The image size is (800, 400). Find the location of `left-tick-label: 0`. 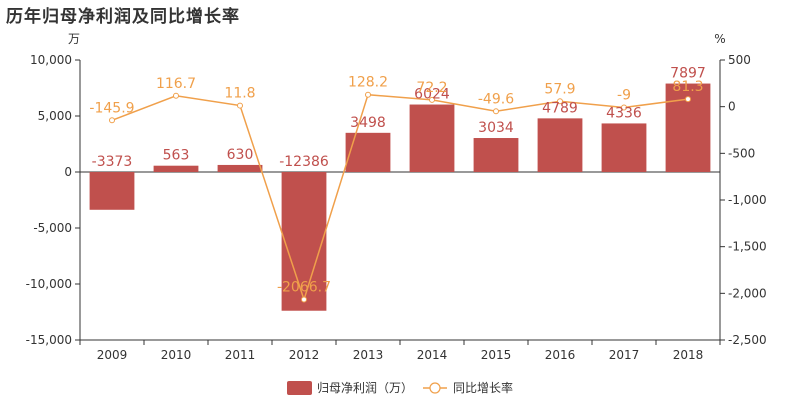

left-tick-label: 0 is located at coordinates (68, 172).